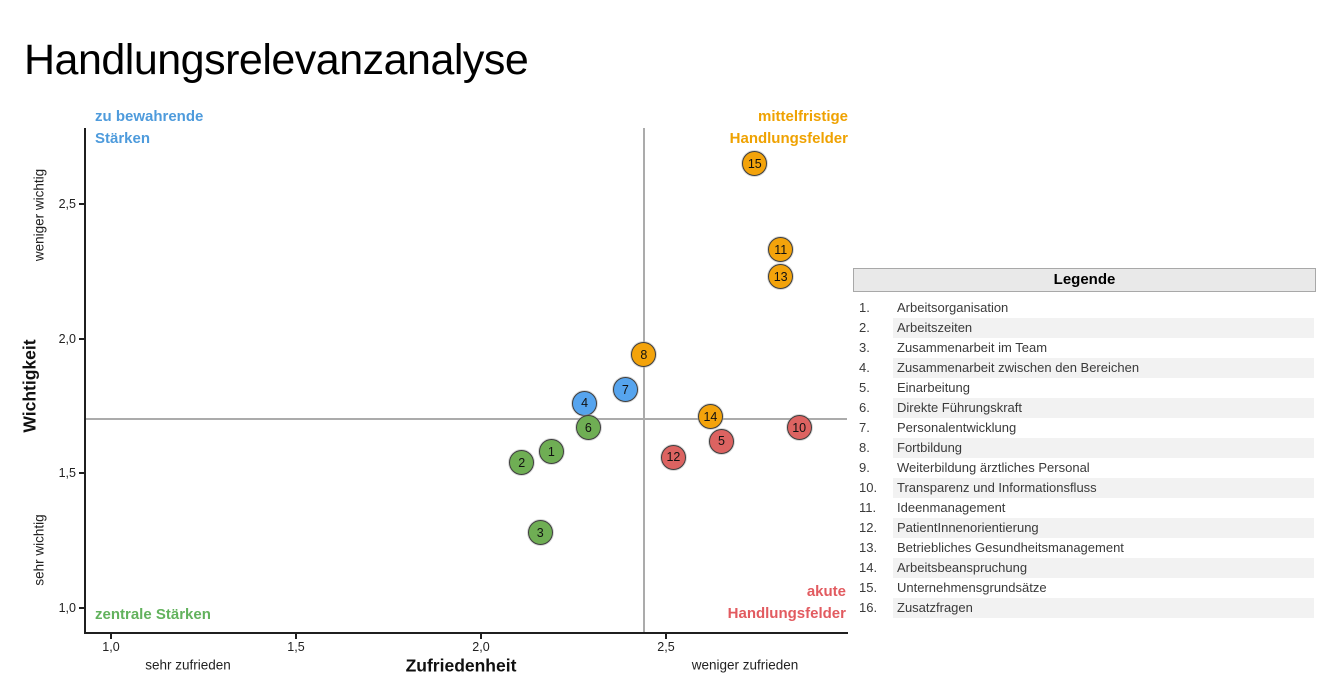 This screenshot has width=1318, height=687. What do you see at coordinates (276, 60) in the screenshot?
I see `page-title: Handlungsrelevanzanalyse` at bounding box center [276, 60].